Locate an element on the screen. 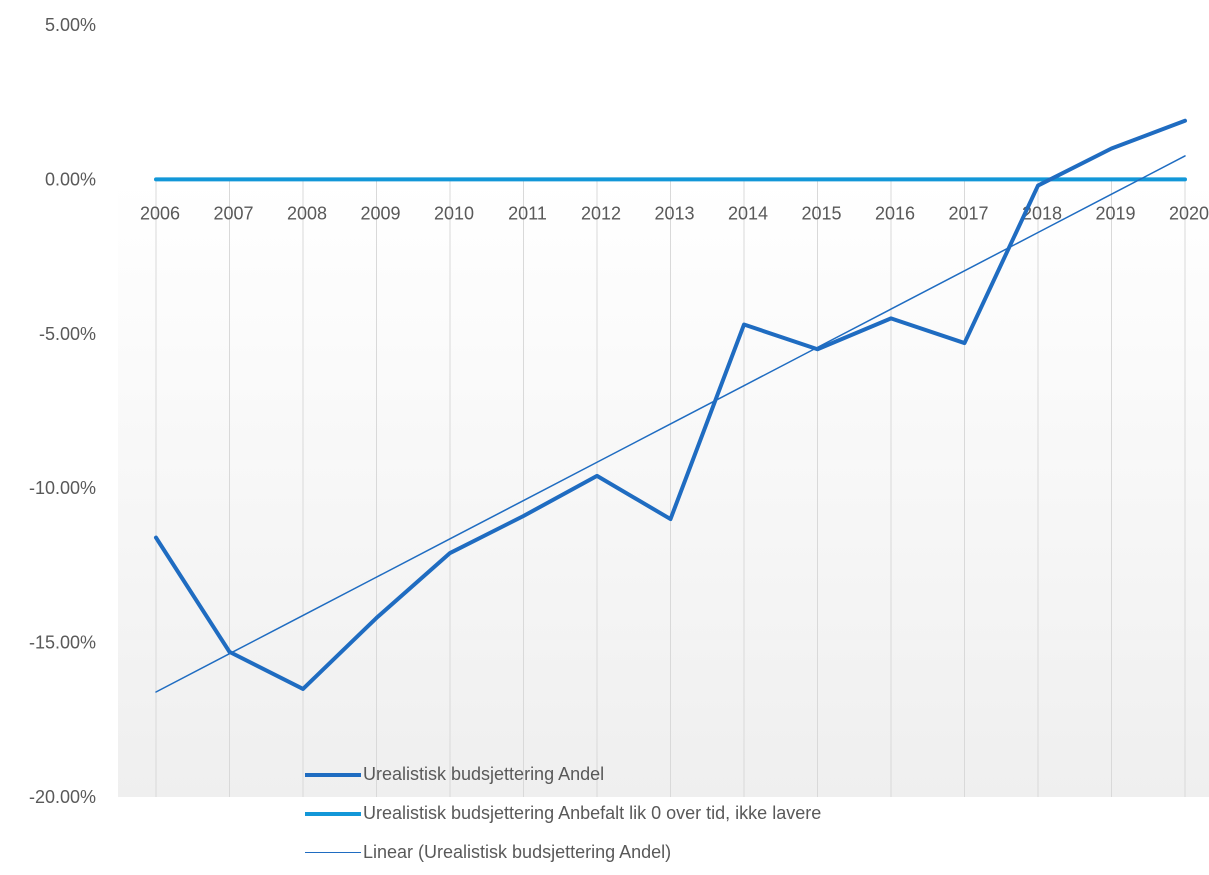 The image size is (1209, 875). x-tick-label-2016: 2016 is located at coordinates (895, 213).